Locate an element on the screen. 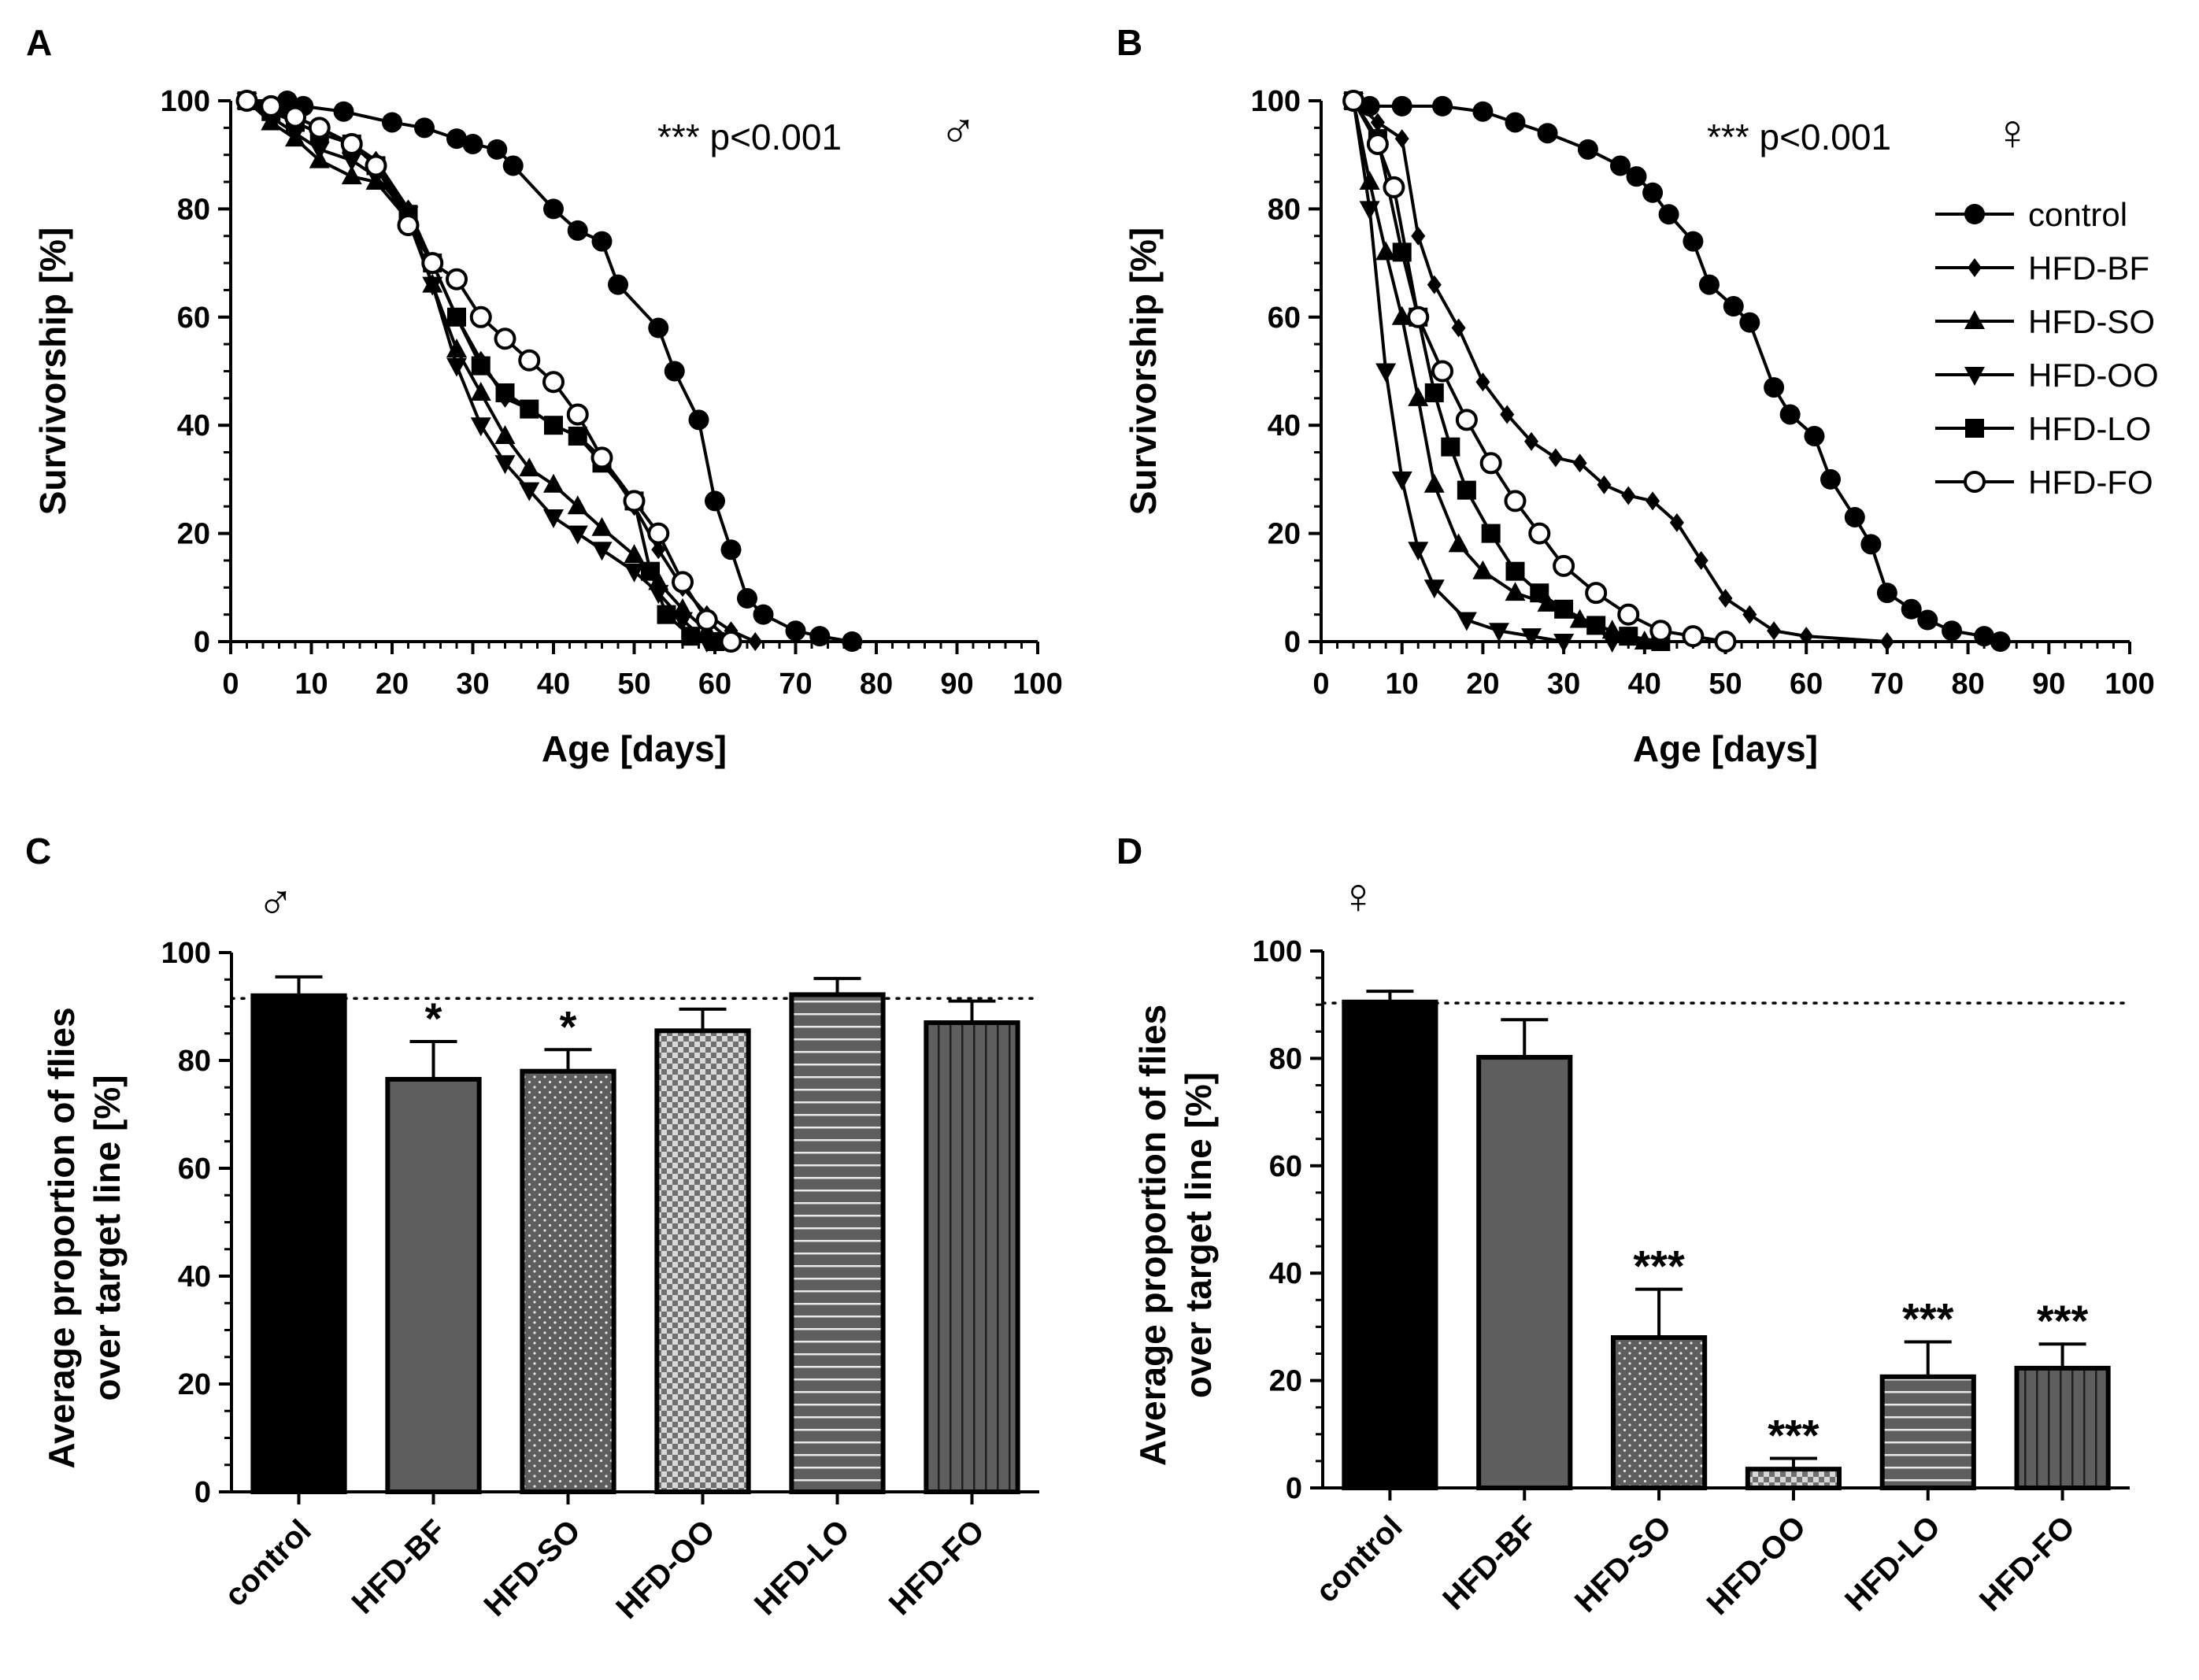 Image resolution: width=2199 pixels, height=1680 pixels. bar-group-hfd-lo: HFD-LO is located at coordinates (817, 1299).